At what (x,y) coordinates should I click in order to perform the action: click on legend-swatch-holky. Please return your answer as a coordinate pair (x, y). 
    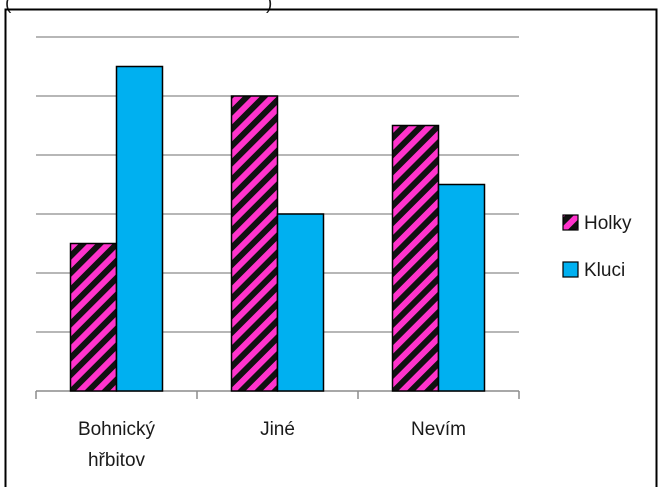
    Looking at the image, I should click on (570, 222).